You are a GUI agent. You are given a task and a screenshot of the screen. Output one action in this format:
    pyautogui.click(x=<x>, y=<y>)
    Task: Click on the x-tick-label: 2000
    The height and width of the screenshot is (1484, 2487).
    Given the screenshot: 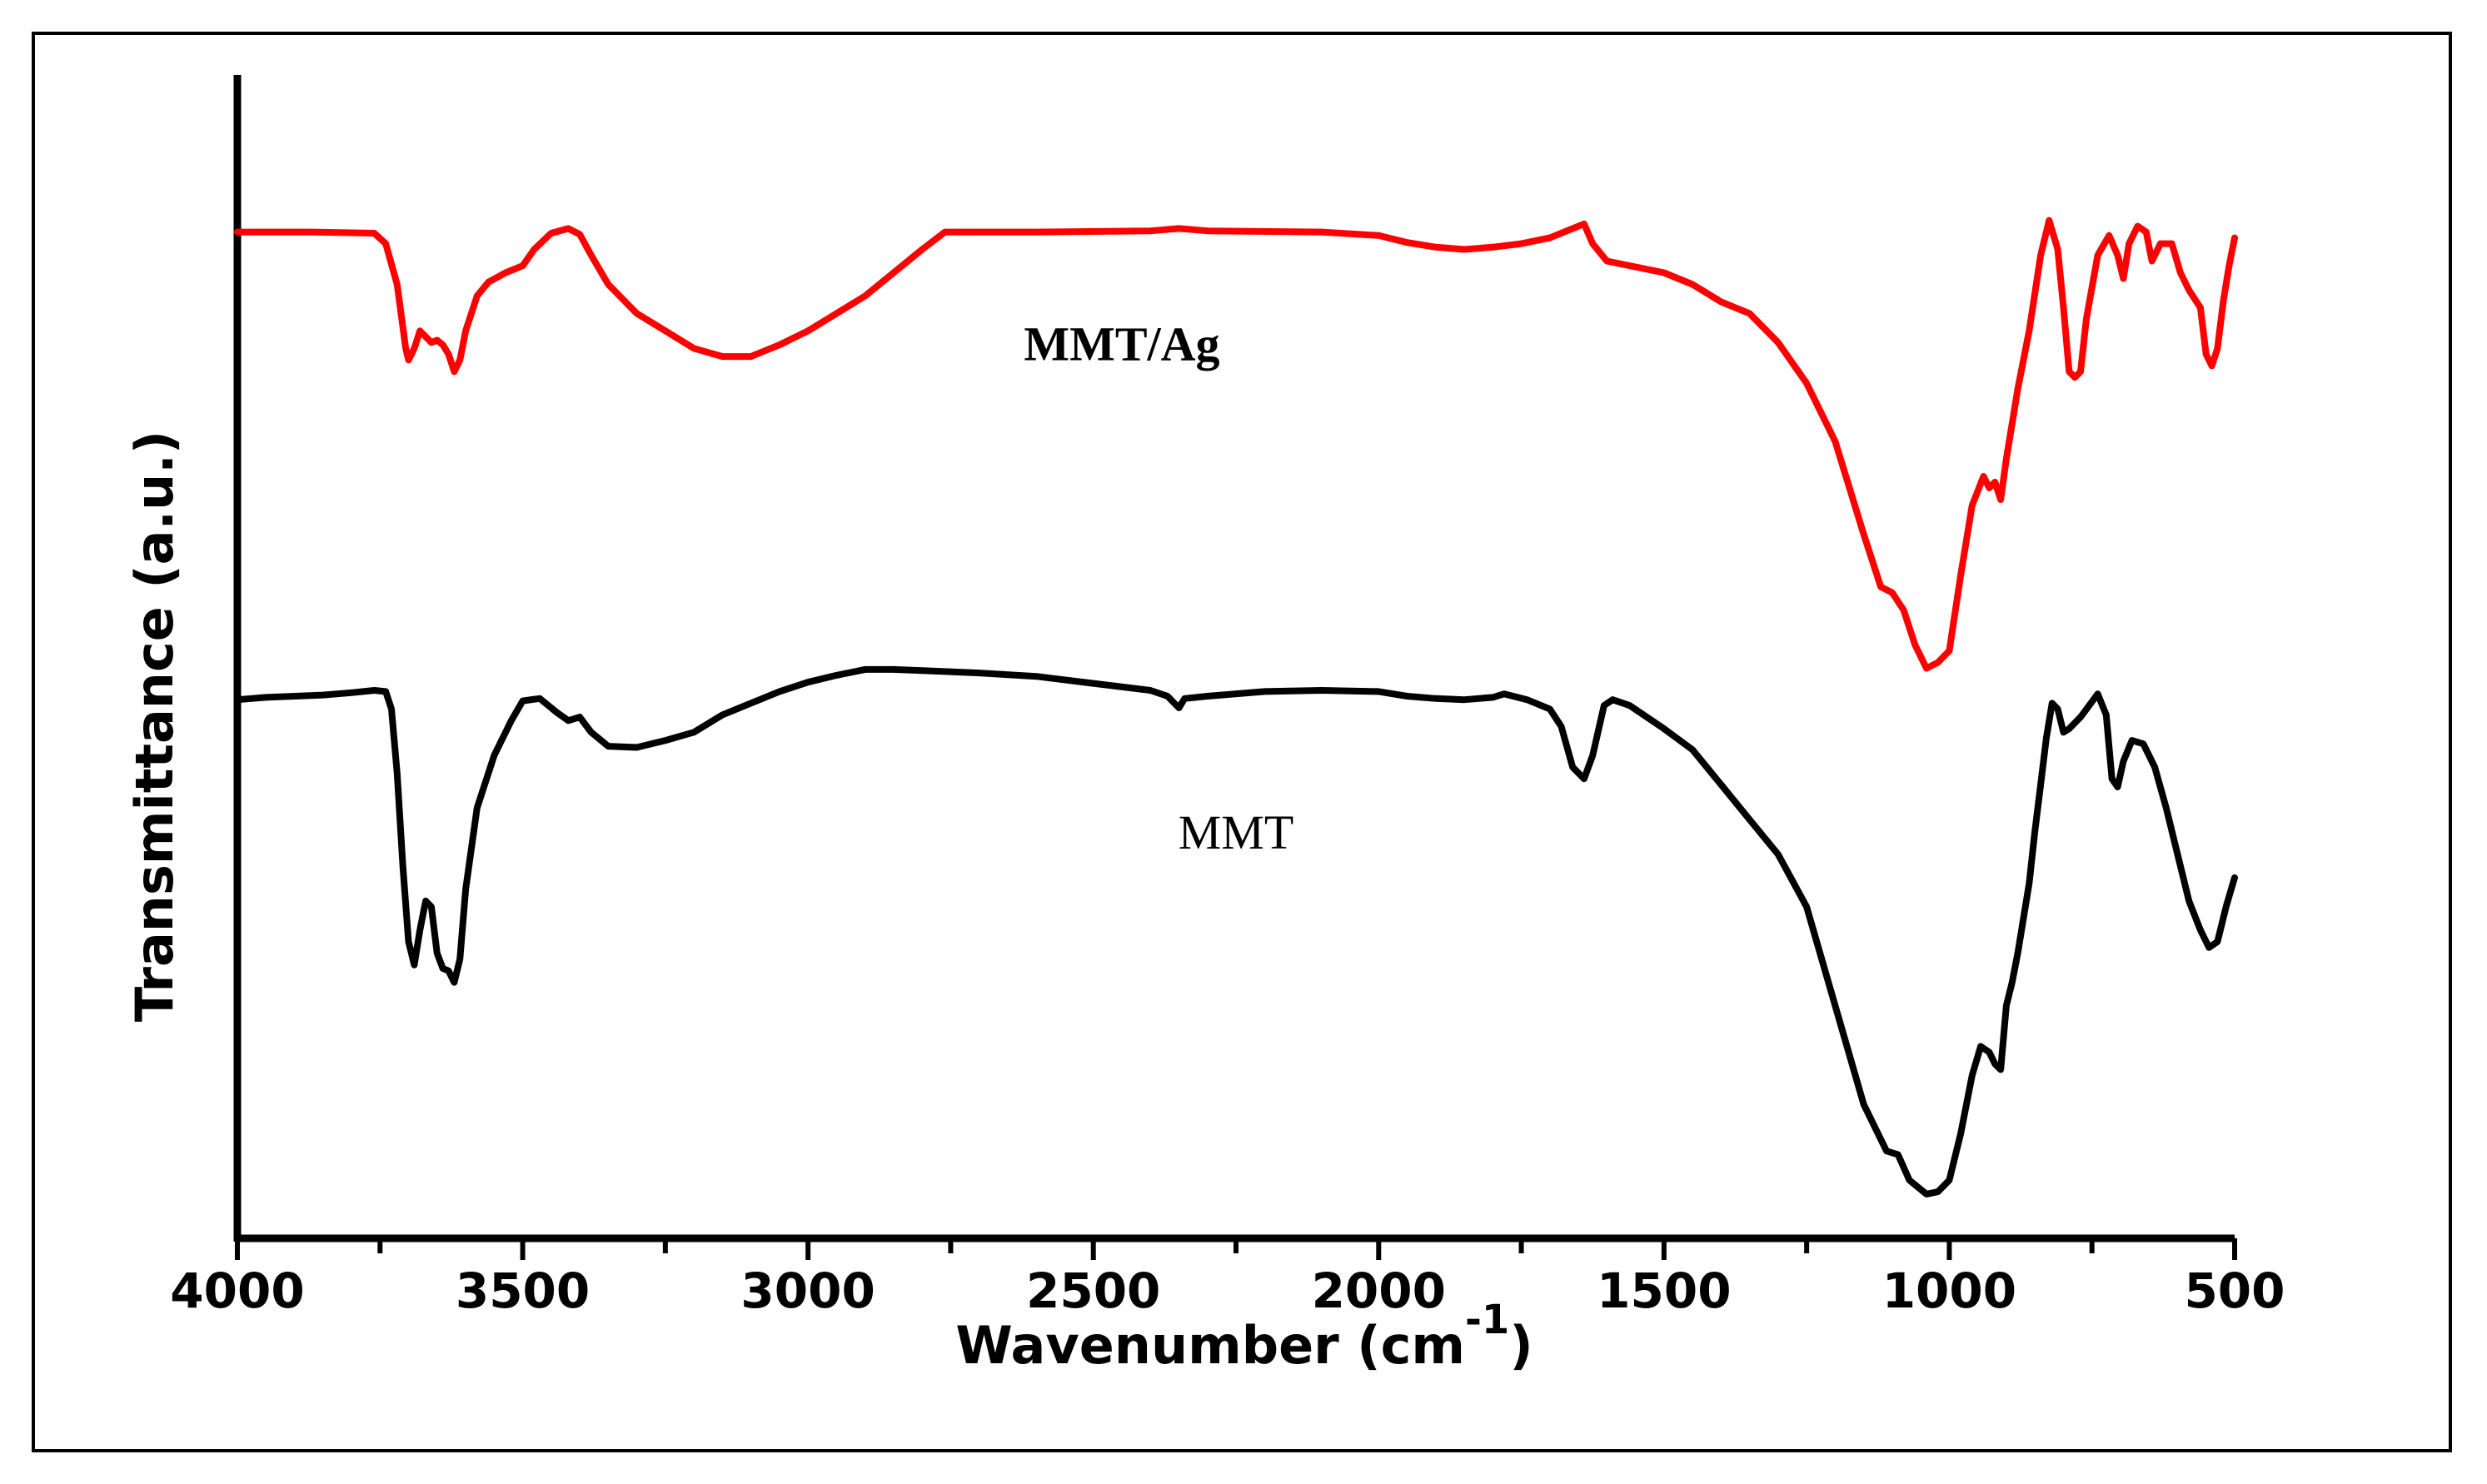 What is the action you would take?
    pyautogui.click(x=1379, y=1290)
    